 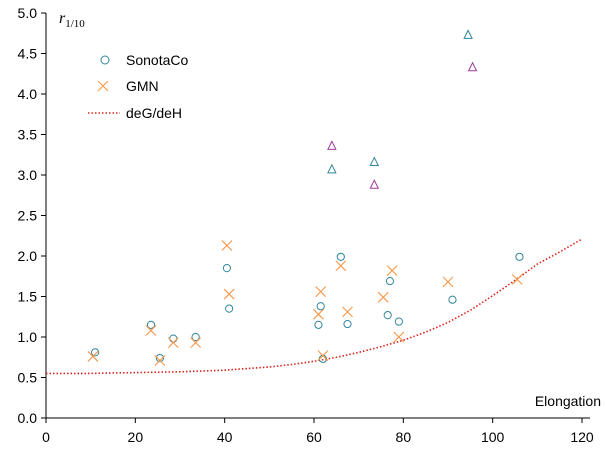 I want to click on x-tick-label: 20, so click(x=136, y=437).